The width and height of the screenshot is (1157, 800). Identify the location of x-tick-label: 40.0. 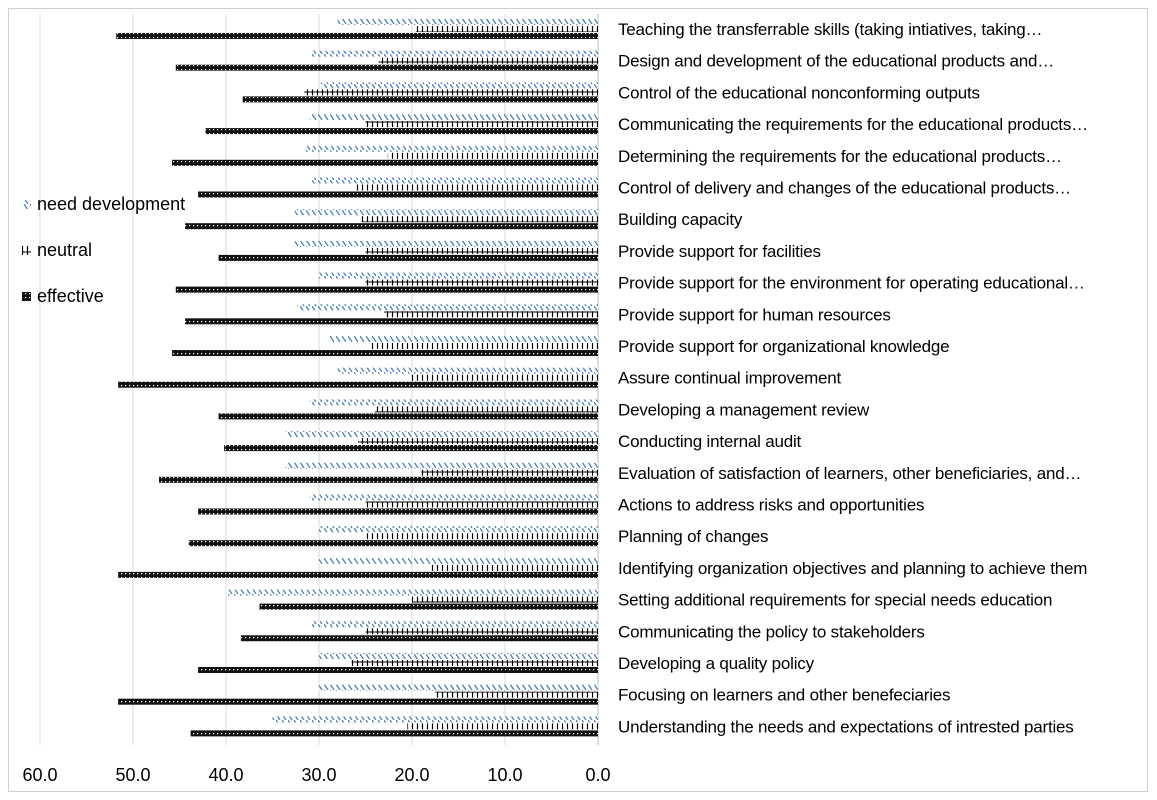
(225, 775).